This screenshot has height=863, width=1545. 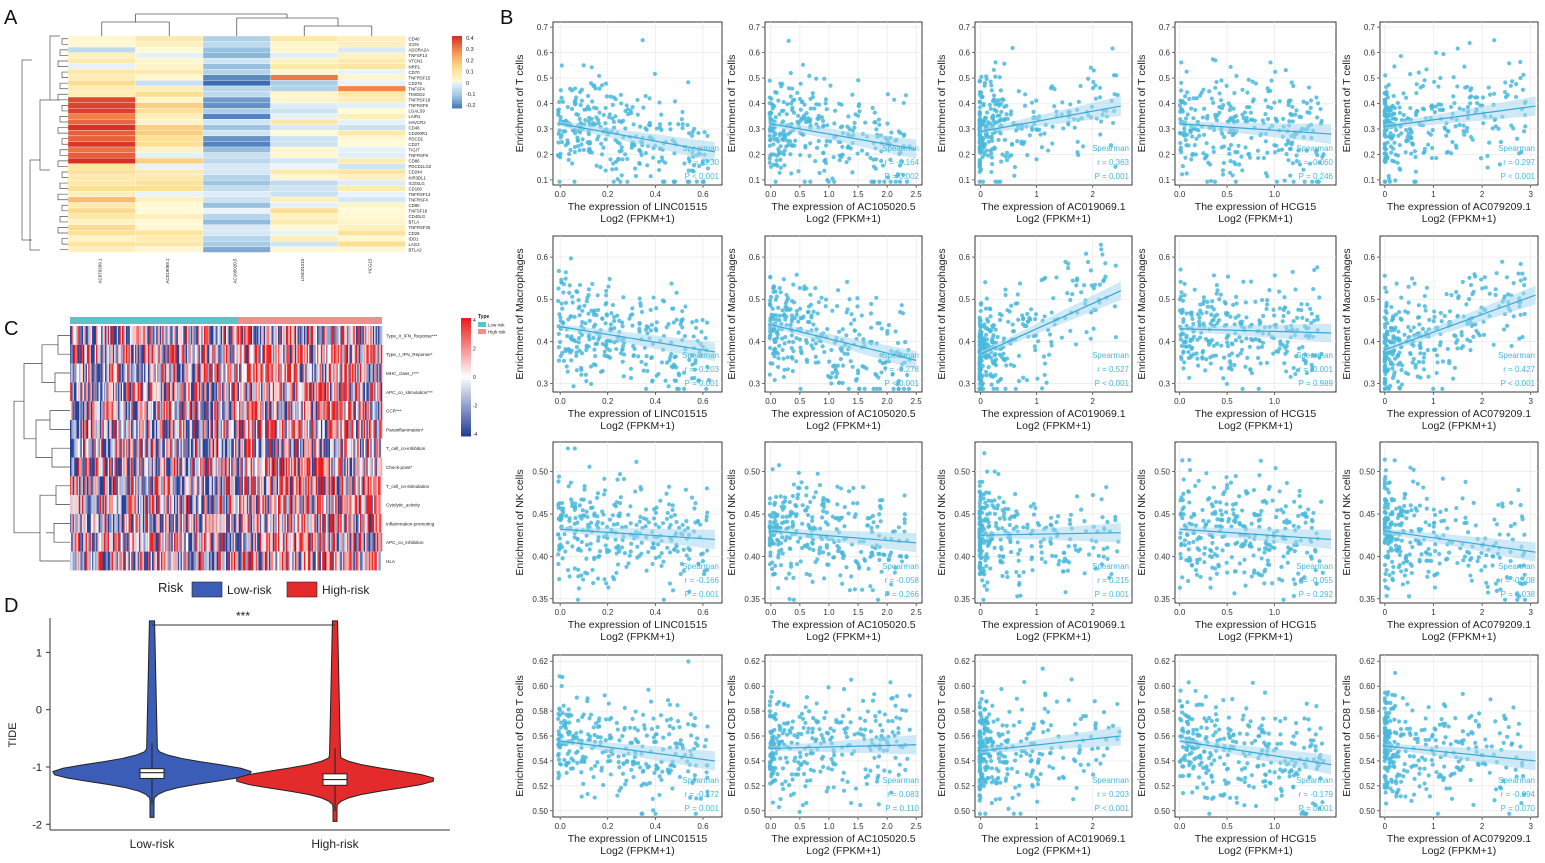 What do you see at coordinates (418, 177) in the screenshot?
I see `heatmap-a-gene-label: KIR3DL1` at bounding box center [418, 177].